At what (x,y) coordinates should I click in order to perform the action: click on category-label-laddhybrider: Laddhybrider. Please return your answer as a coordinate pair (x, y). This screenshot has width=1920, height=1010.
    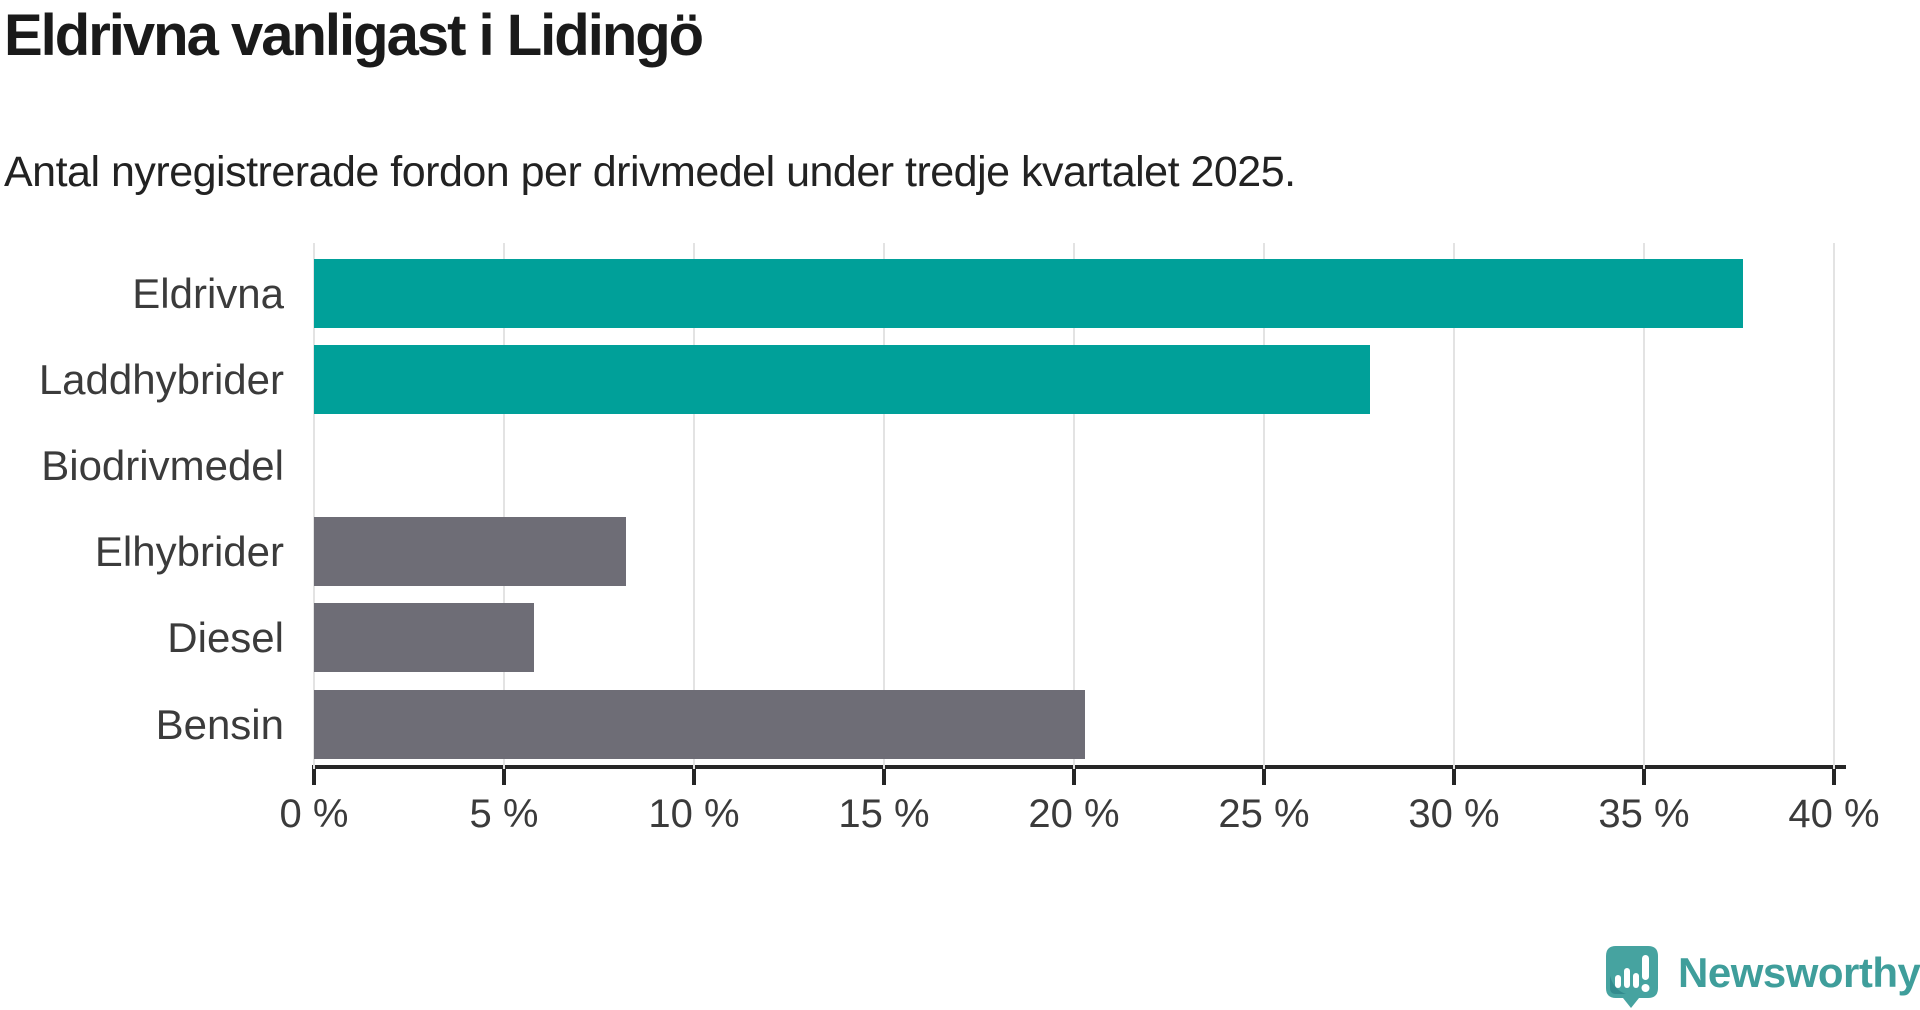
    Looking at the image, I should click on (161, 379).